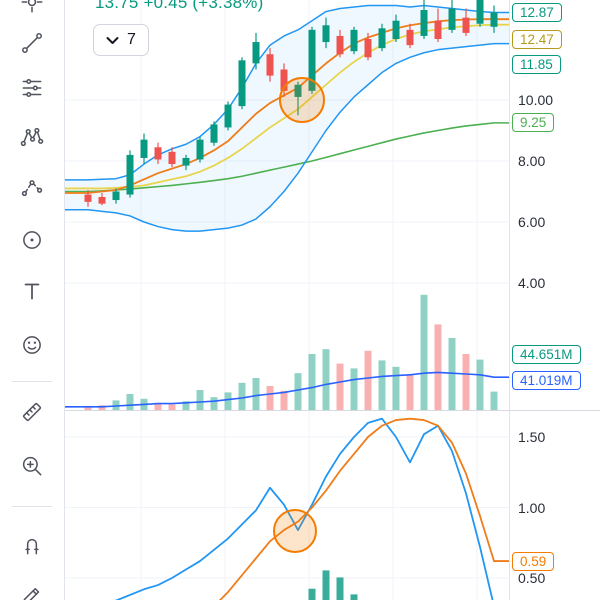 The height and width of the screenshot is (600, 600). I want to click on price-legend: 13.75 +0.45 (+3.38%), so click(179, 6).